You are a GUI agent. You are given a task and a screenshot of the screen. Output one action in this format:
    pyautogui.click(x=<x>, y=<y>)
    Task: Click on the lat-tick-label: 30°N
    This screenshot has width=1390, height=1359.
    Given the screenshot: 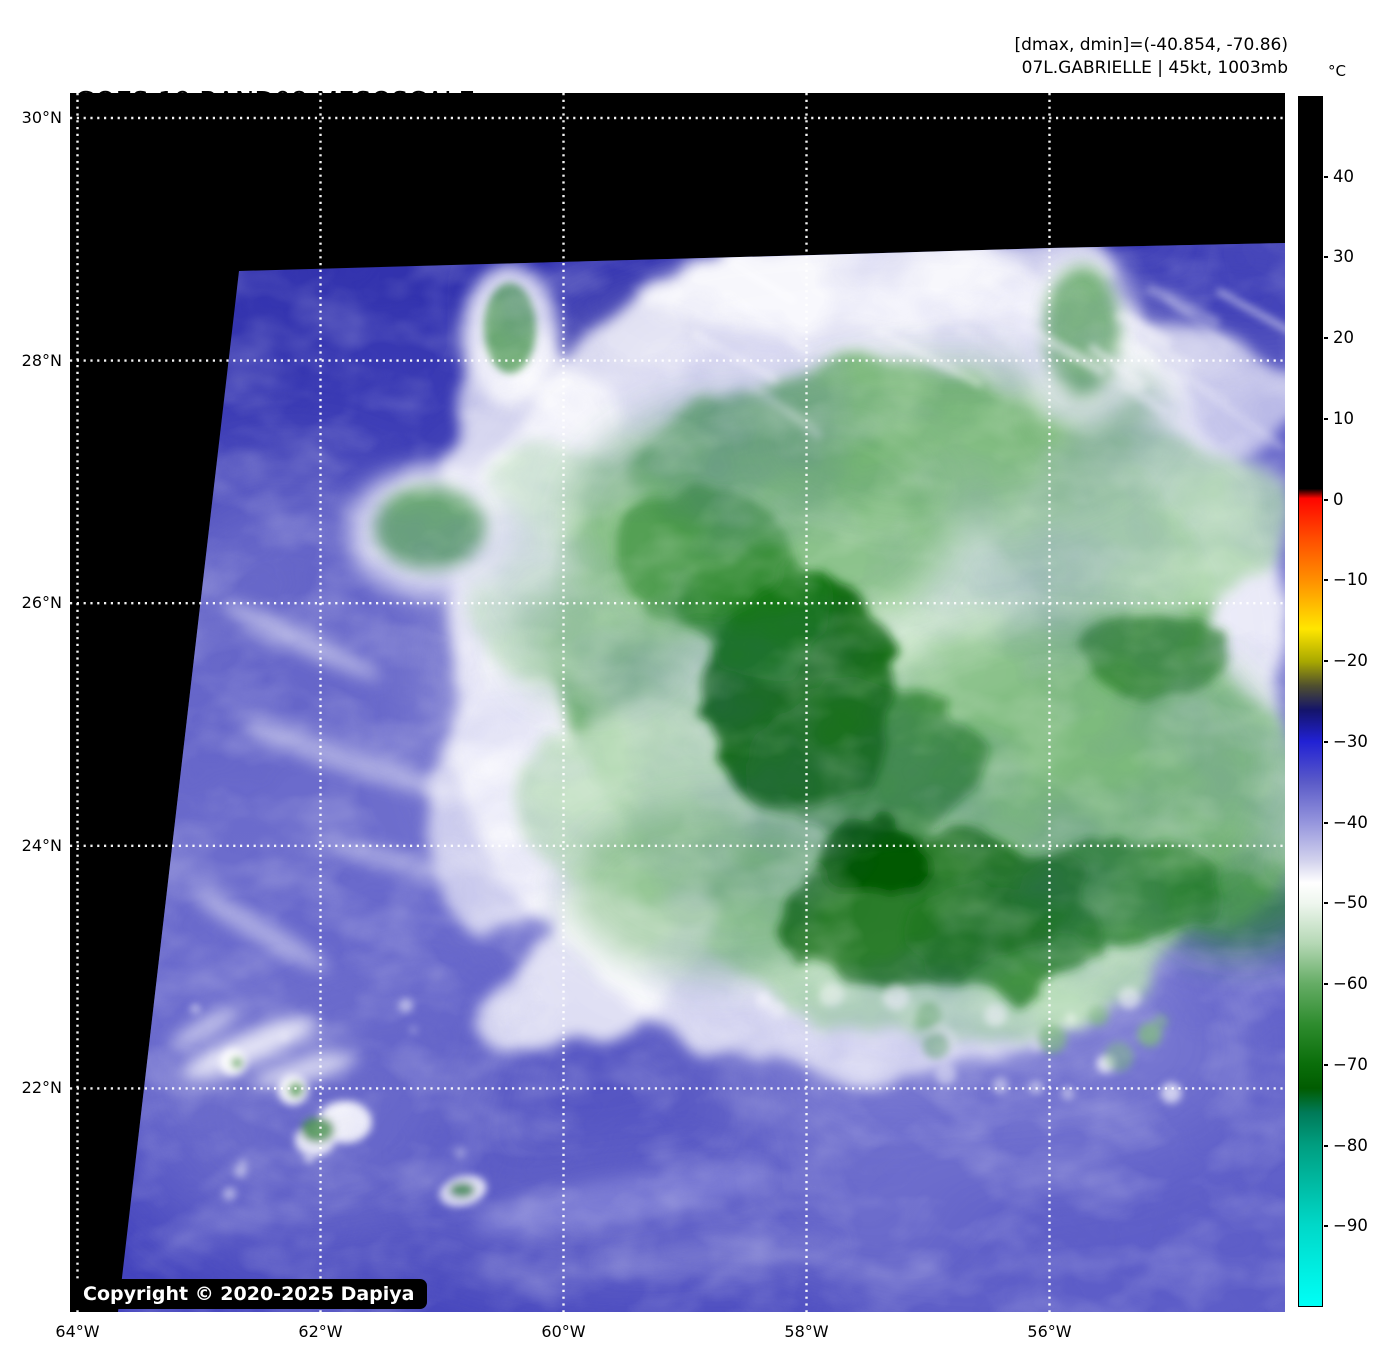 What is the action you would take?
    pyautogui.click(x=41, y=117)
    